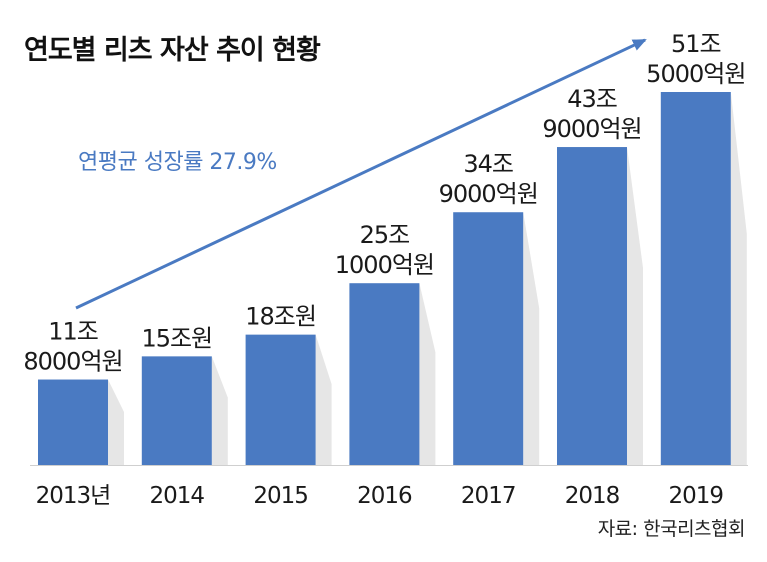 The width and height of the screenshot is (767, 562). What do you see at coordinates (695, 74) in the screenshot?
I see `value-label: 5000억원` at bounding box center [695, 74].